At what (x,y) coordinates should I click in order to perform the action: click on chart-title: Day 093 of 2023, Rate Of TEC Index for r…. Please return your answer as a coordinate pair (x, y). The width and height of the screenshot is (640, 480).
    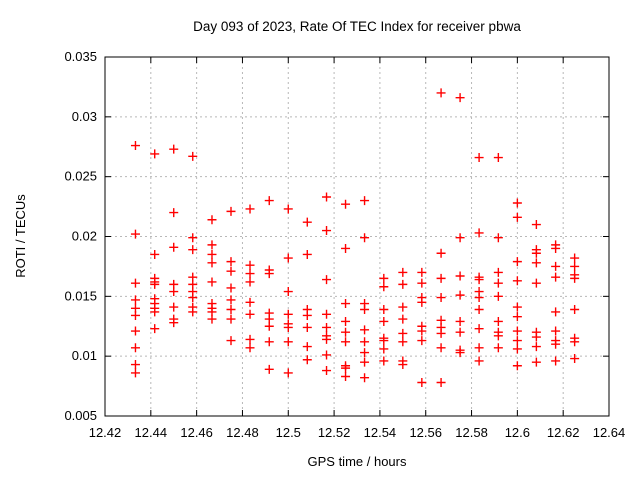
    Looking at the image, I should click on (357, 26).